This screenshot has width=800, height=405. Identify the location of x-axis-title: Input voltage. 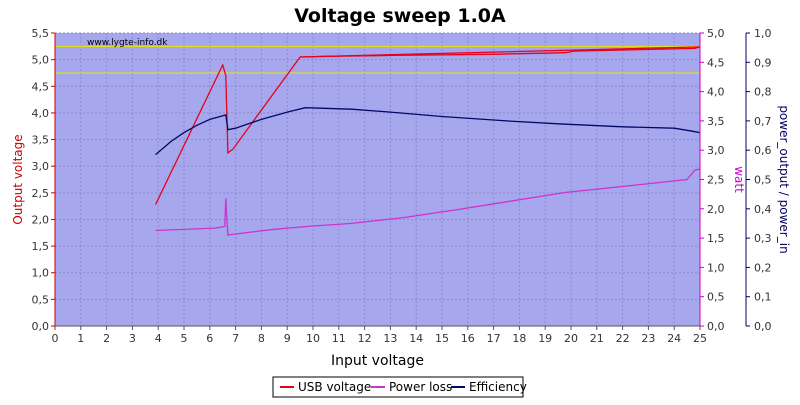
(377, 361).